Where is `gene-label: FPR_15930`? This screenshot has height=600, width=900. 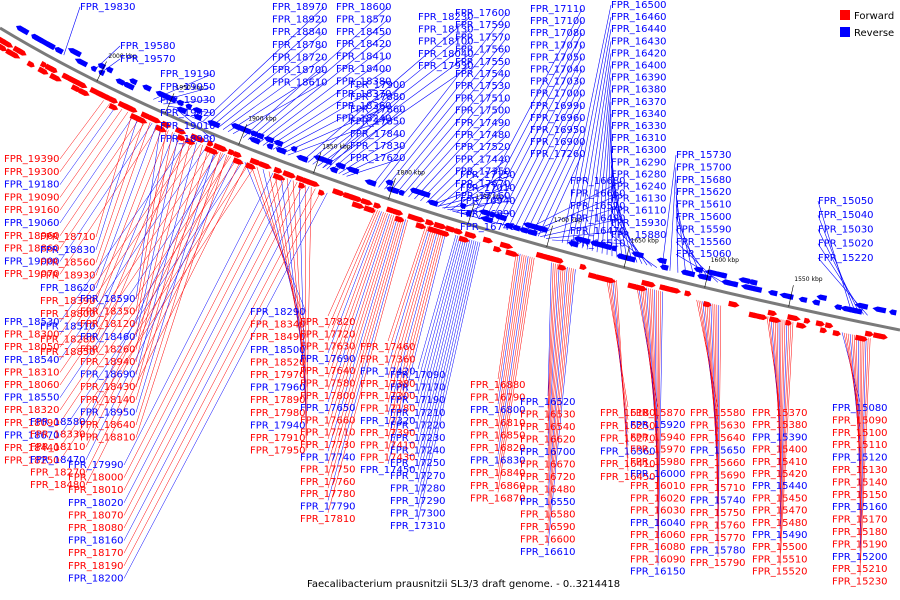 gene-label: FPR_15930 is located at coordinates (639, 223).